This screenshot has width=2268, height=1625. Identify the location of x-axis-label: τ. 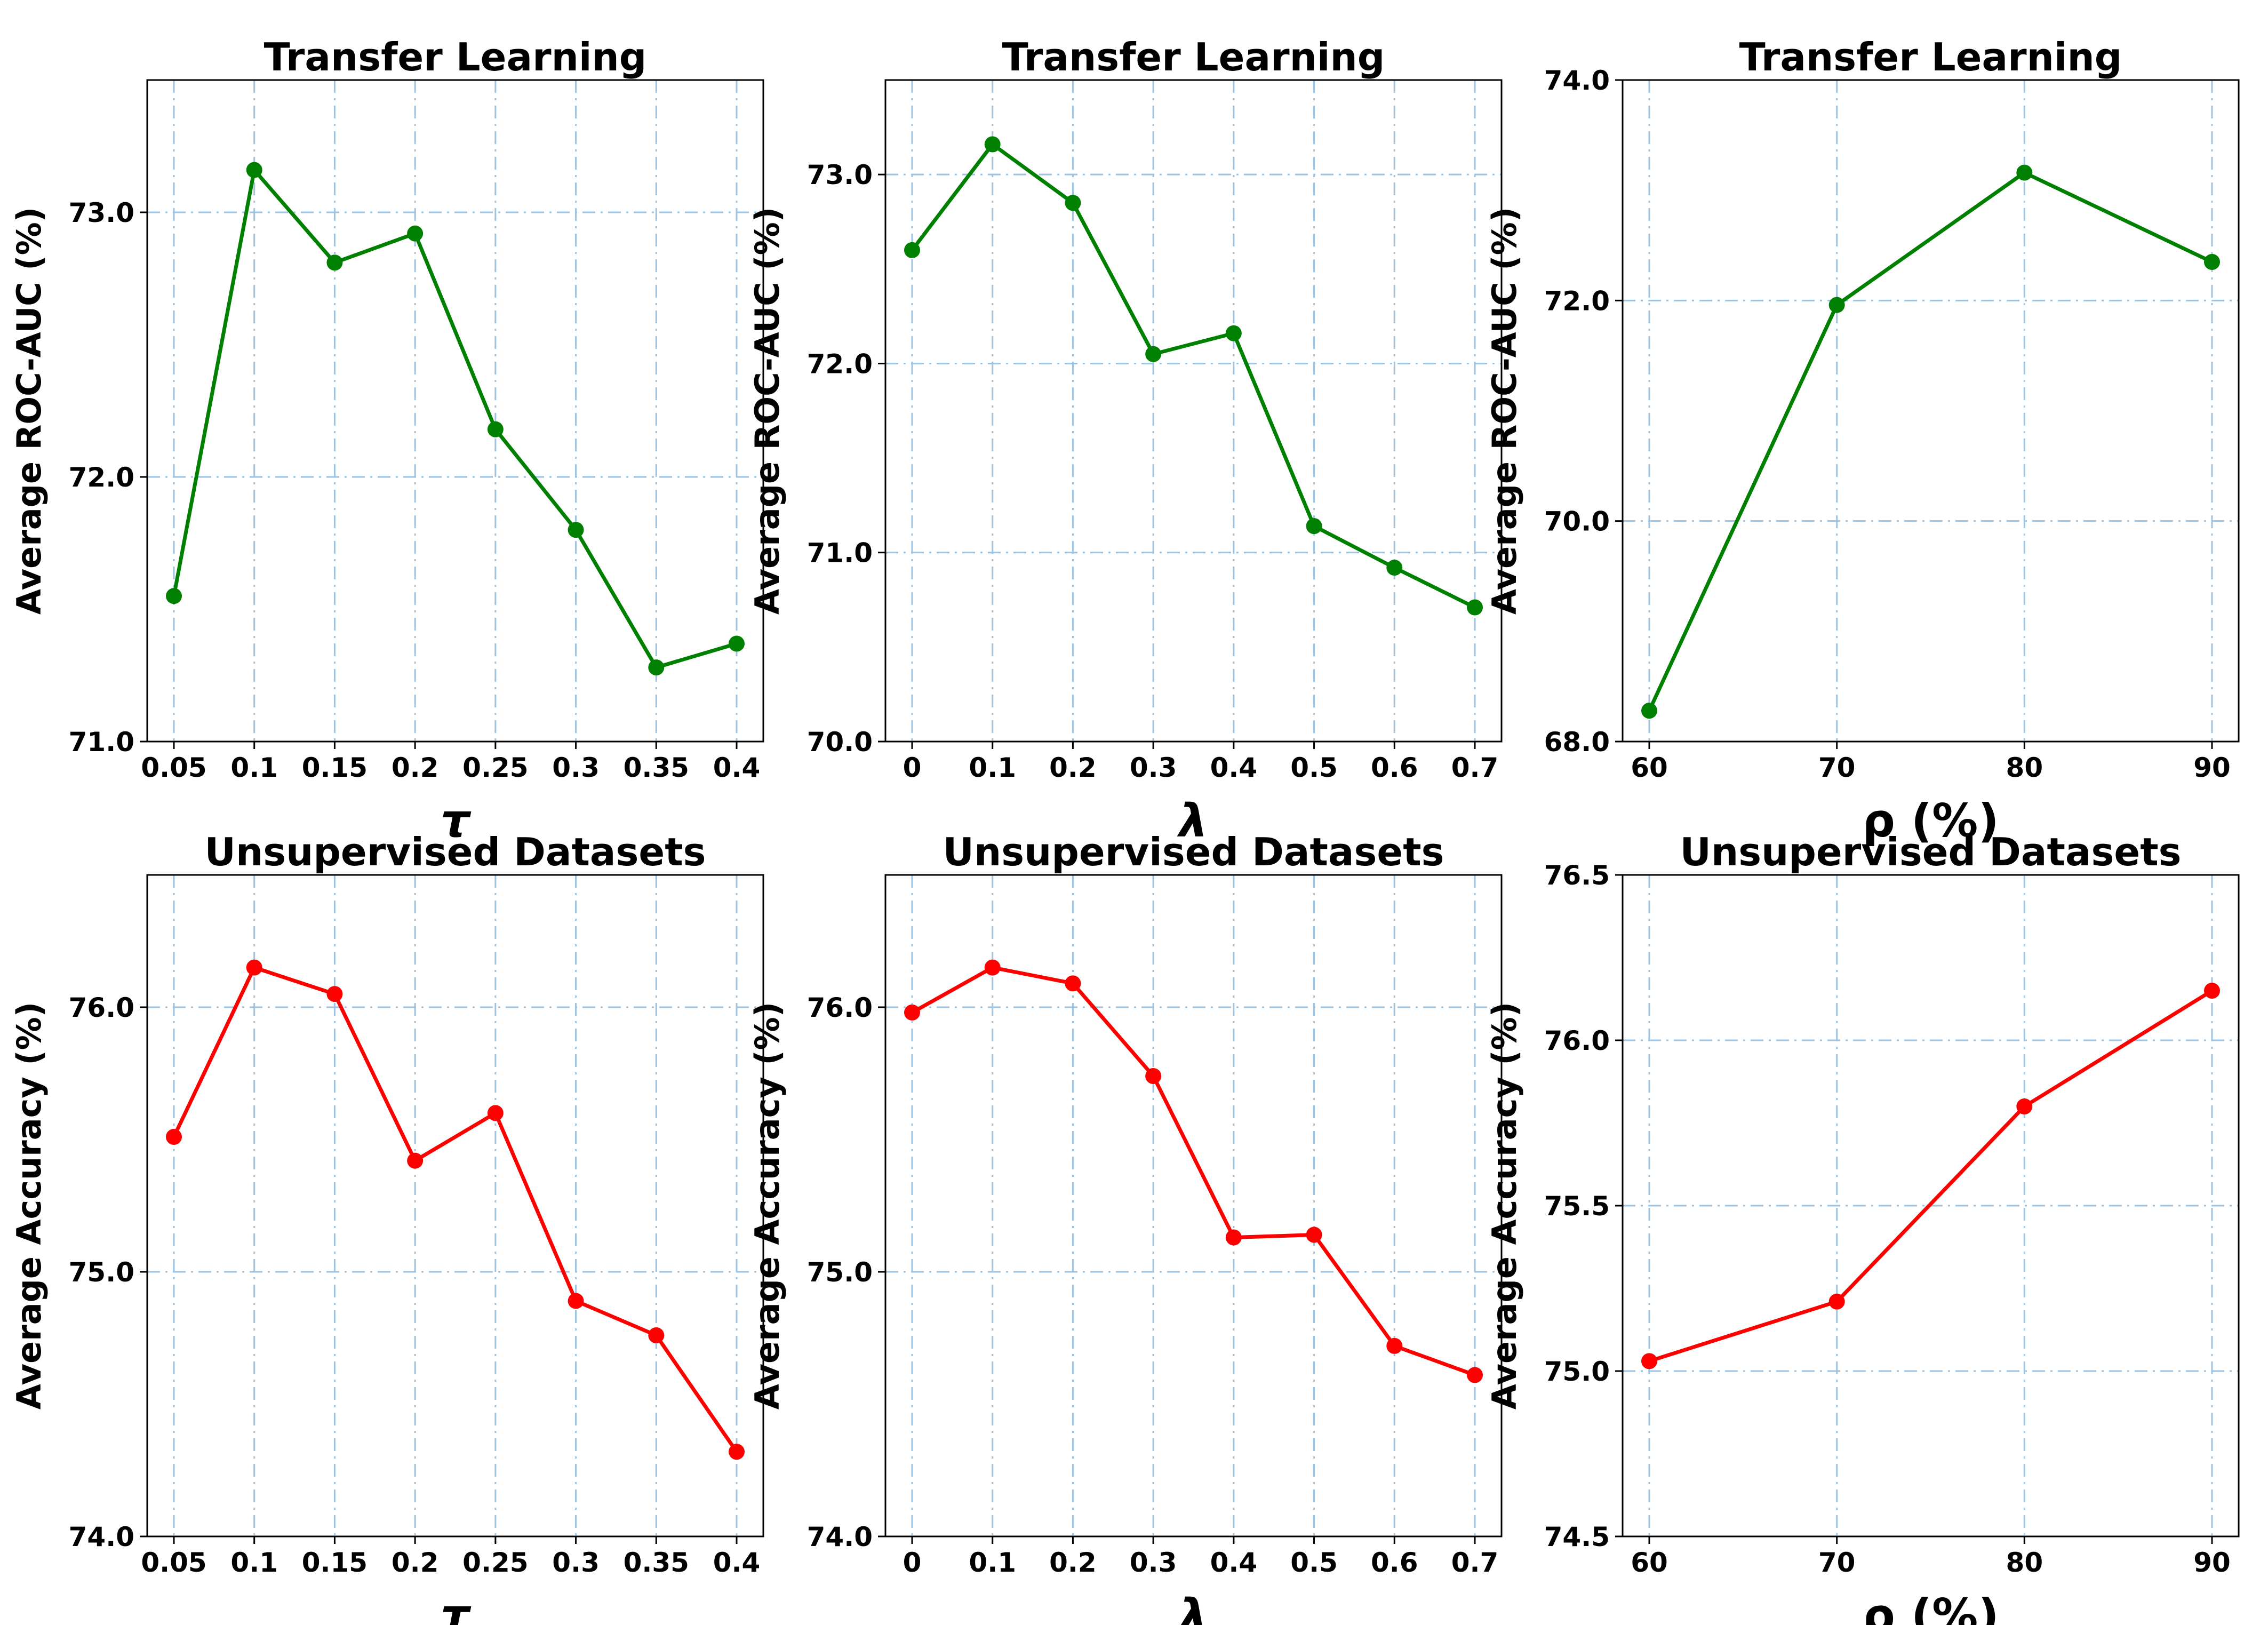
(456, 1607).